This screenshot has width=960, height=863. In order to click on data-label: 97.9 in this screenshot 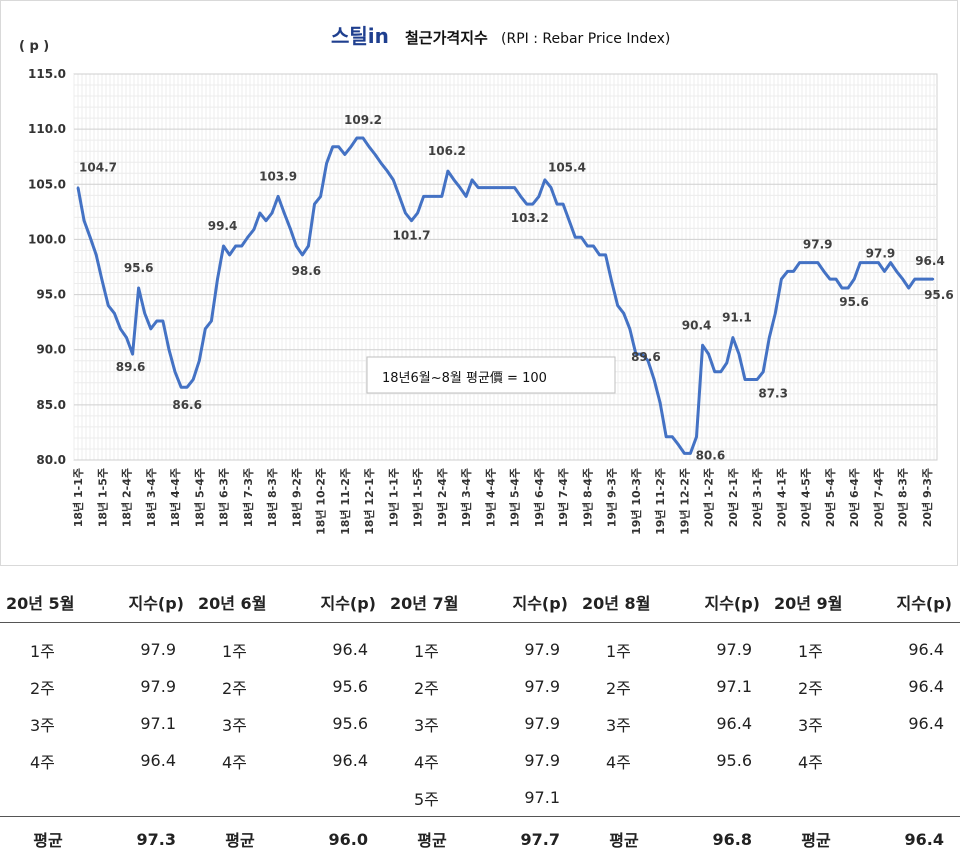, I will do `click(818, 245)`.